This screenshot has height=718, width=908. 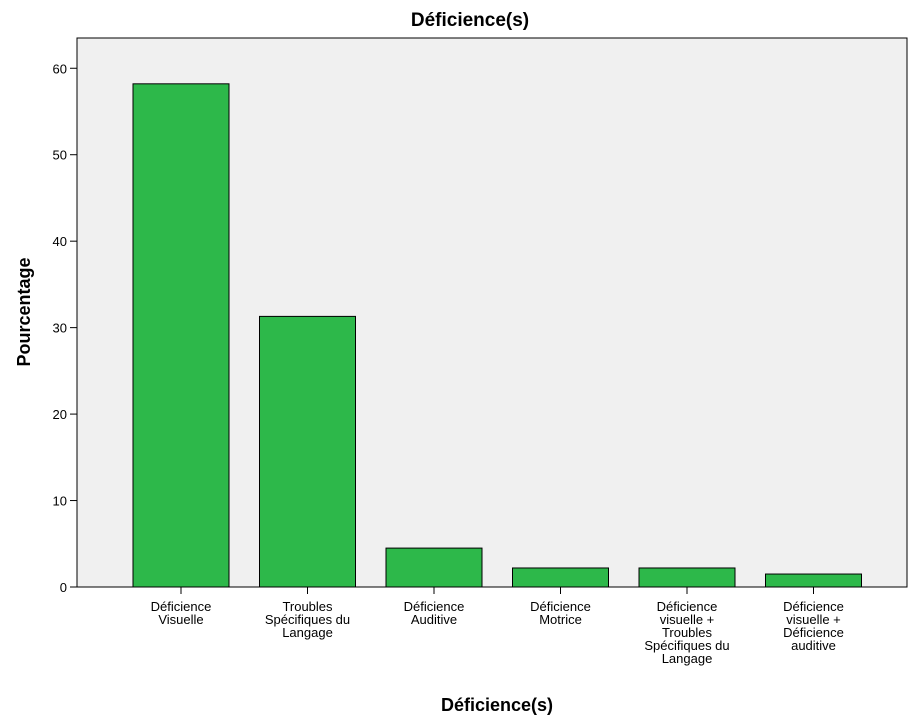 What do you see at coordinates (560, 619) in the screenshot?
I see `x-category-label-line: Motrice` at bounding box center [560, 619].